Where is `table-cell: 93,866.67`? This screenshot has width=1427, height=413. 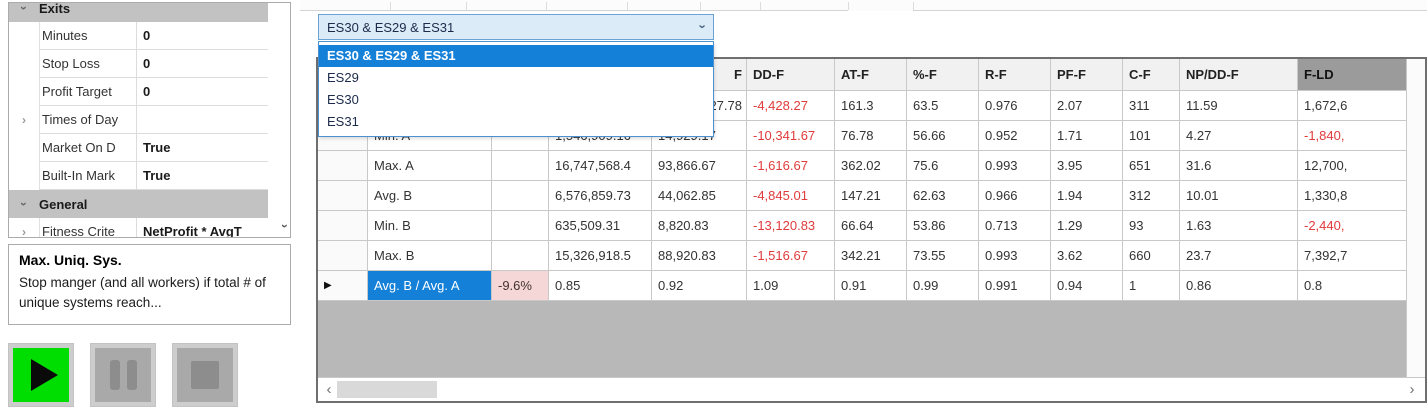
table-cell: 93,866.67 is located at coordinates (699, 166).